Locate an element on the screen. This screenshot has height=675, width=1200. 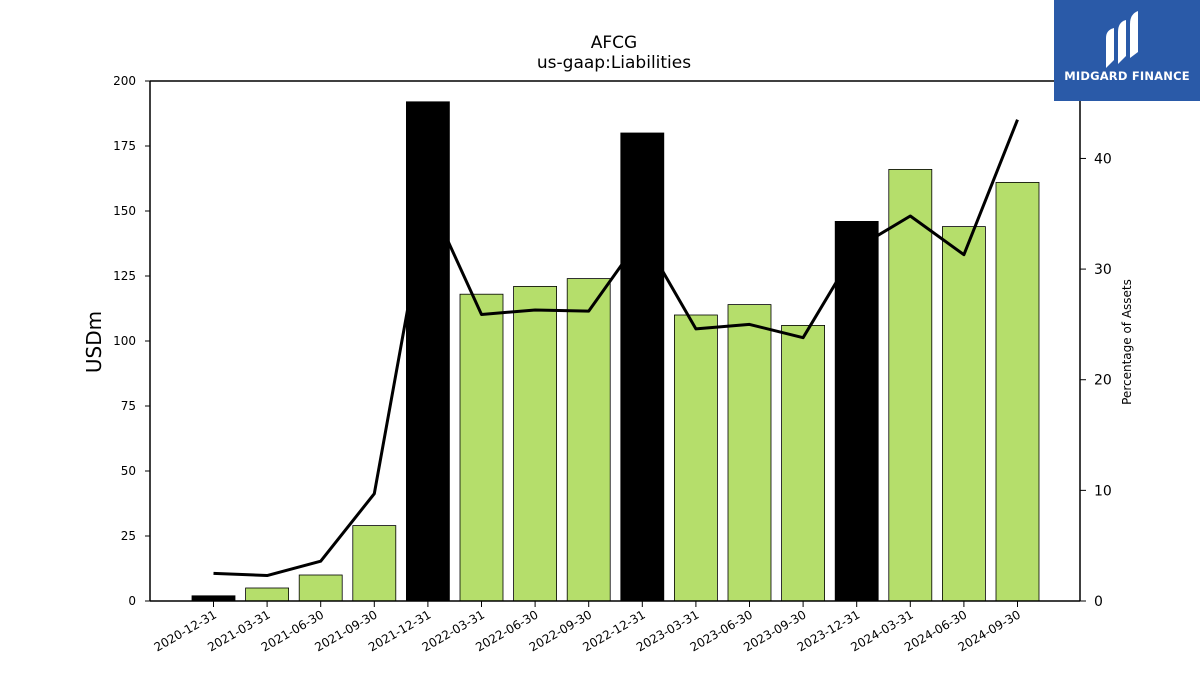
y2-axis-label: Percentage of Assets is located at coordinates (1127, 342).